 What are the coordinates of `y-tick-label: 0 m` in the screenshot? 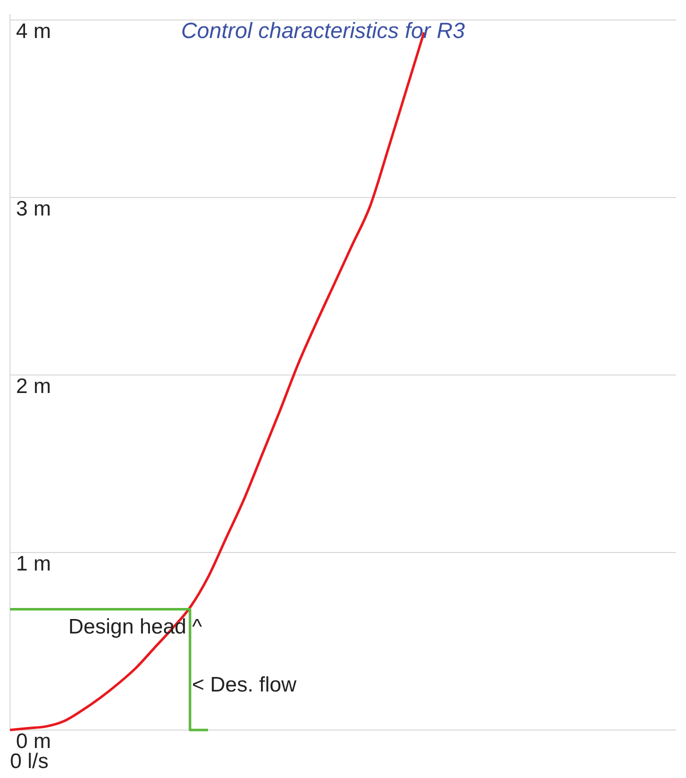 It's located at (34, 741).